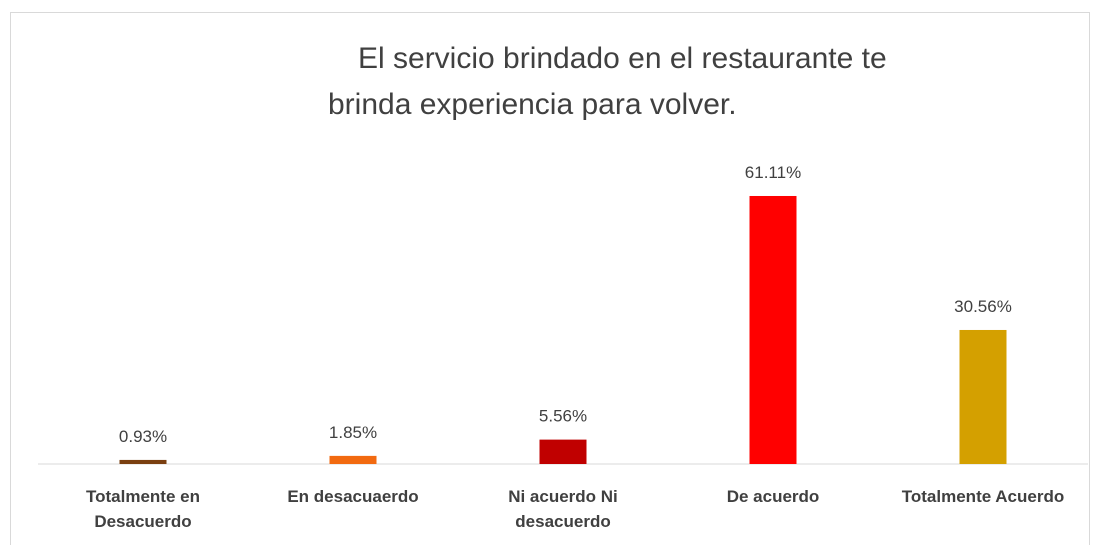 The image size is (1098, 545). I want to click on data-label: 61.11%, so click(773, 172).